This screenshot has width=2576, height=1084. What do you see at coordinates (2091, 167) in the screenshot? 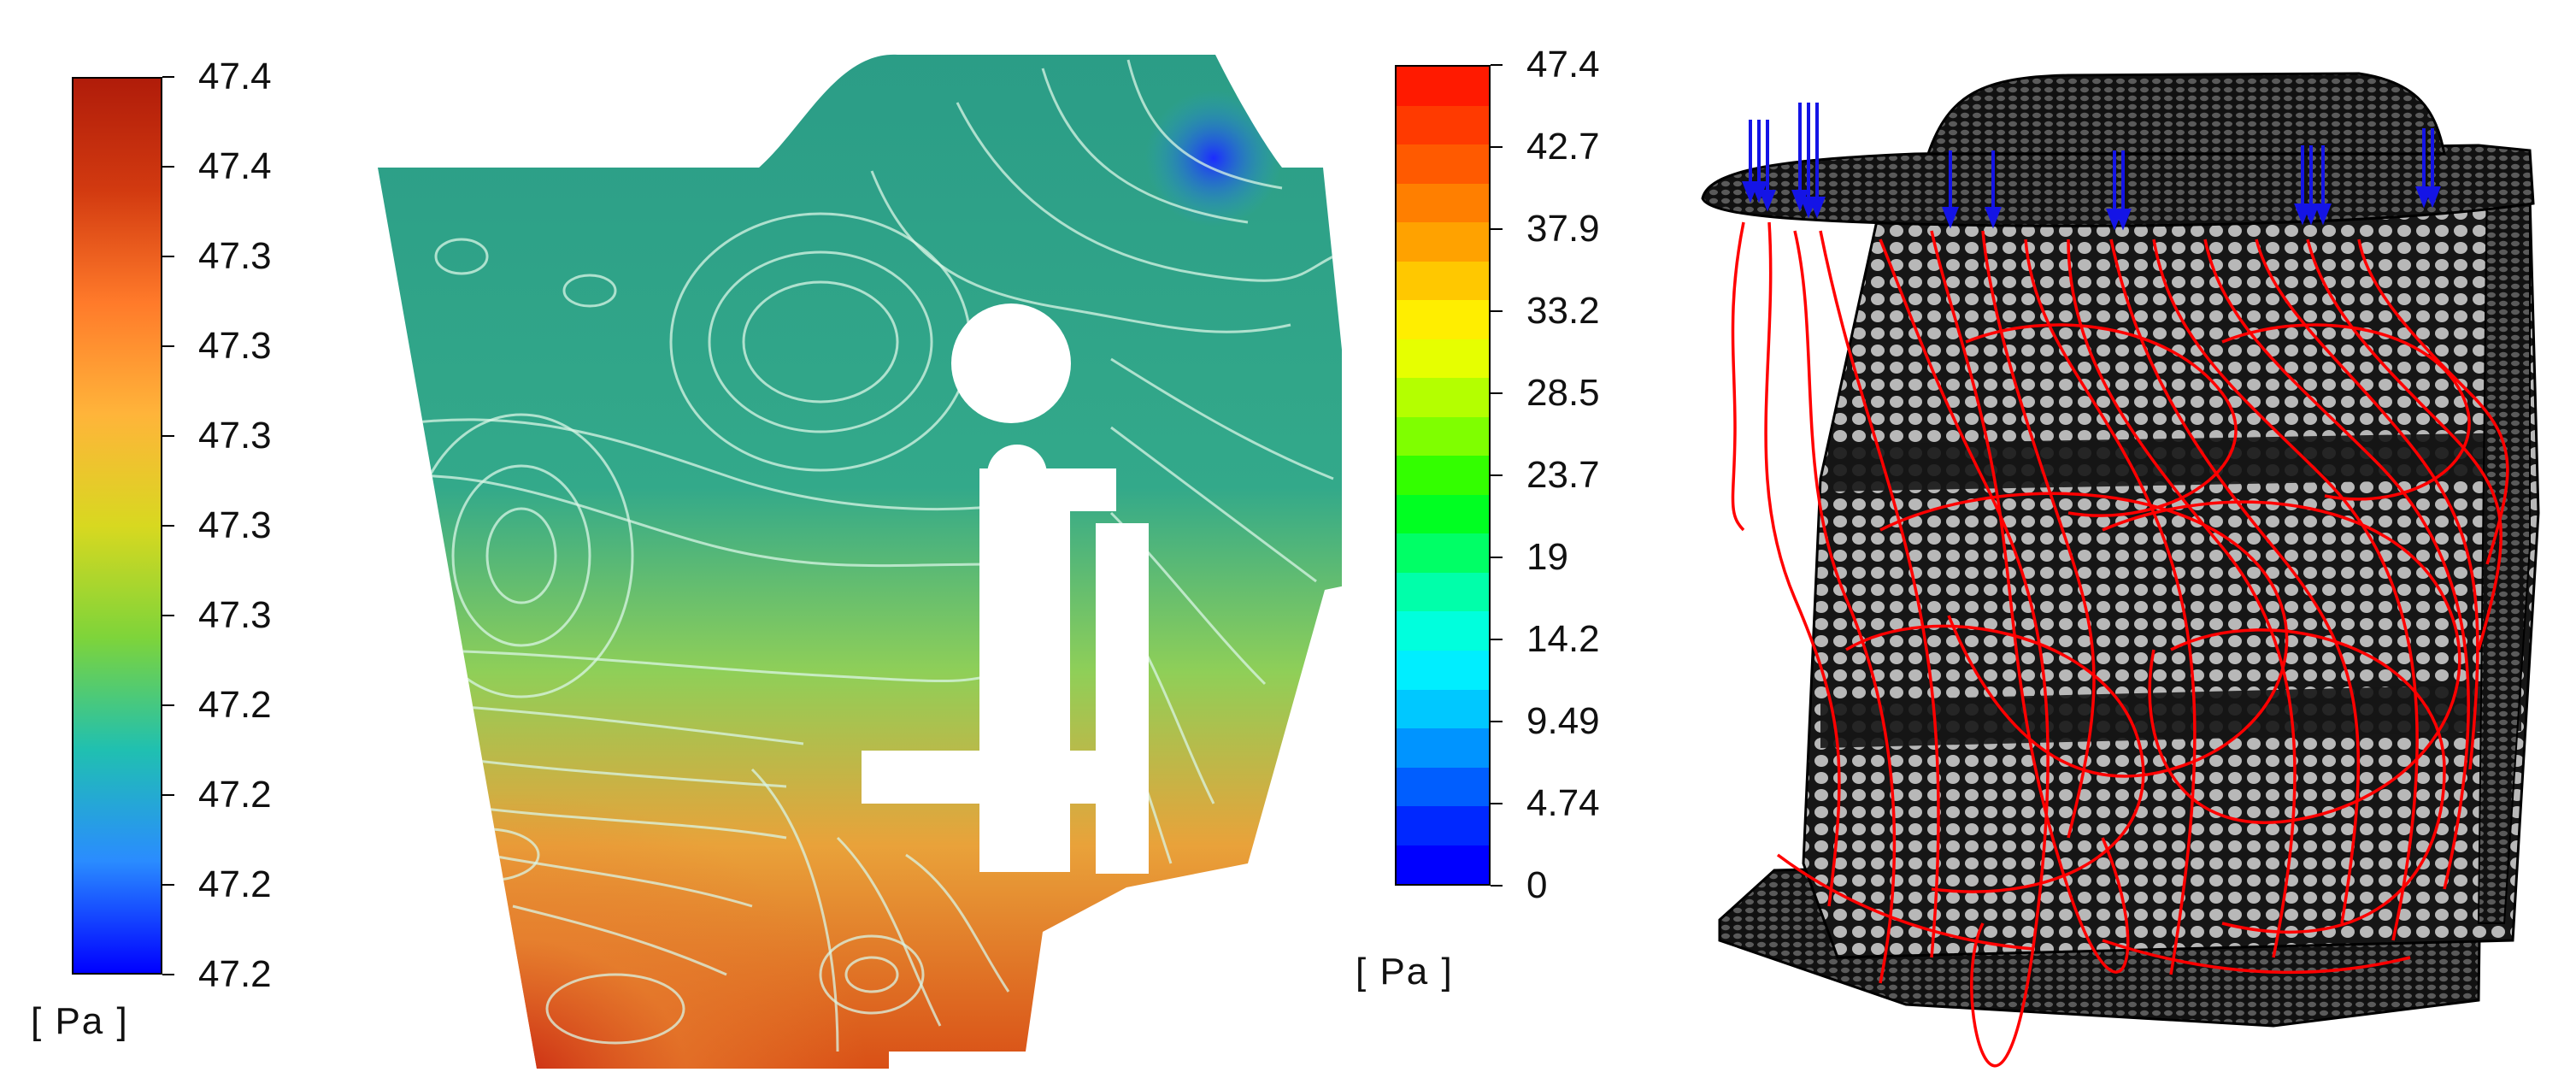
I see `inlet-arrows` at bounding box center [2091, 167].